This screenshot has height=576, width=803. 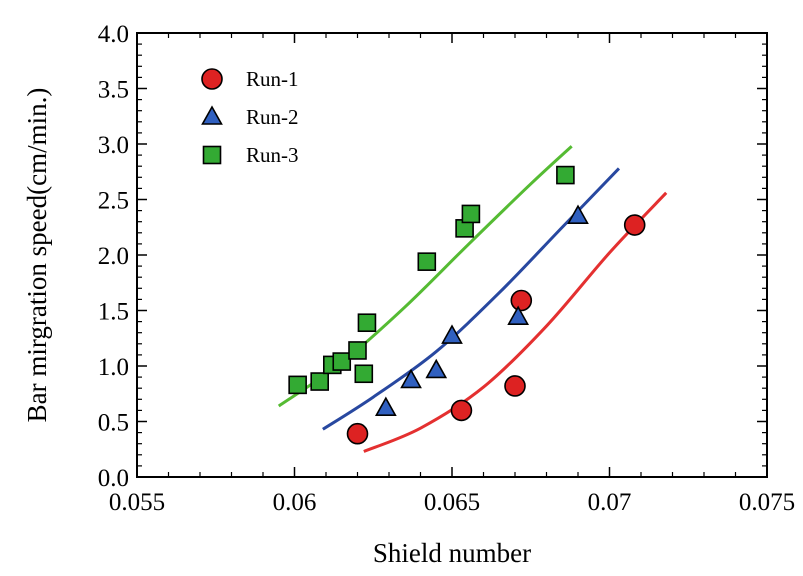 I want to click on legend-run-1-label: Run-1, so click(x=272, y=79).